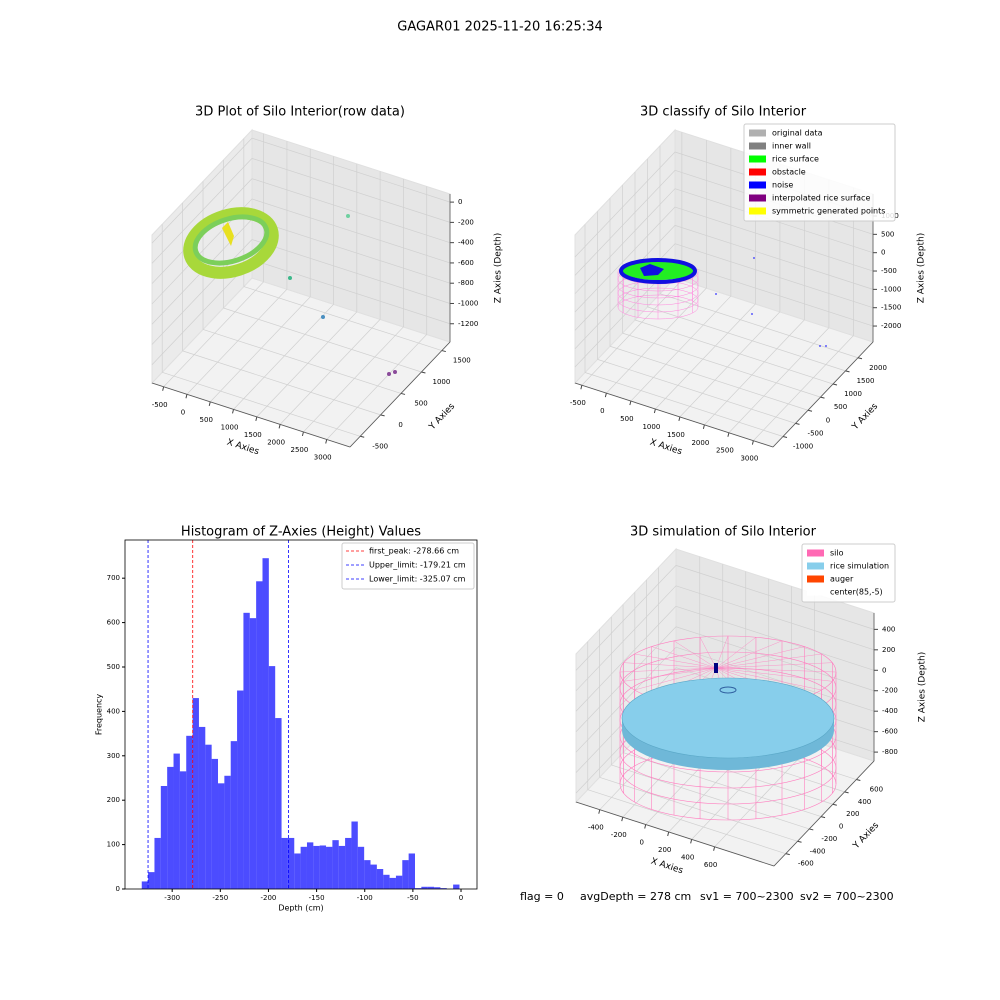  Describe the element at coordinates (301, 532) in the screenshot. I see `chart-title: Histogram of Z-Axies (Height) Values` at that location.